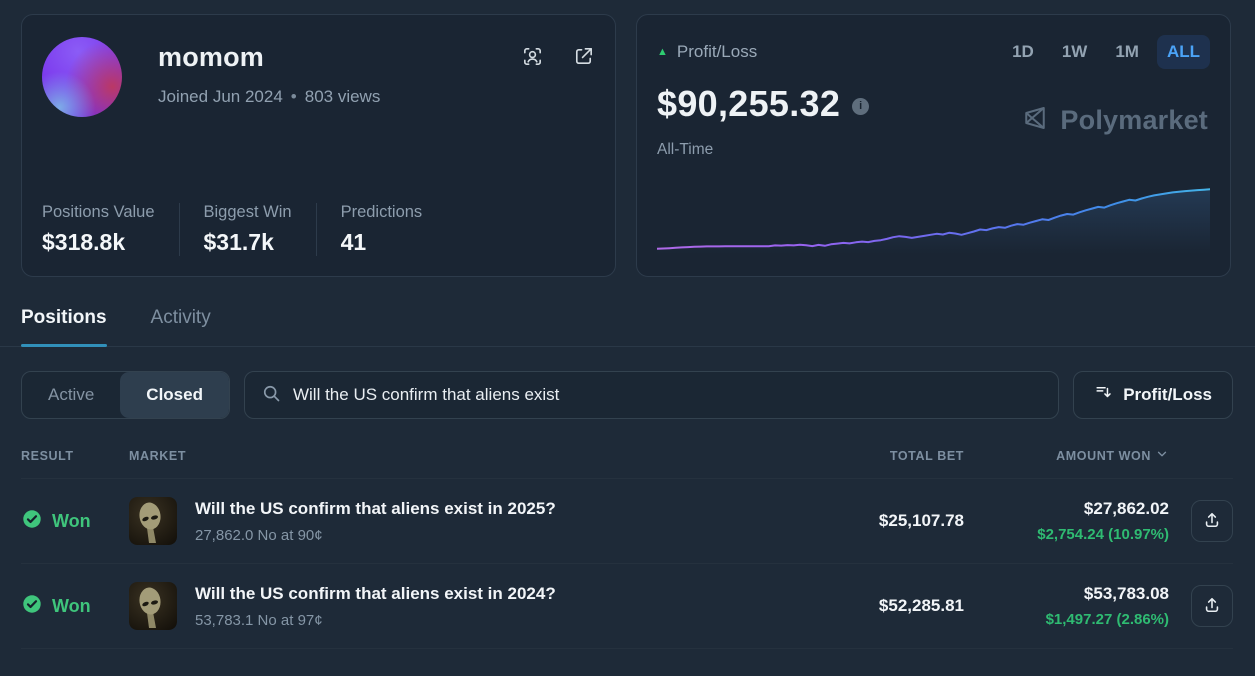  Describe the element at coordinates (381, 212) in the screenshot. I see `stat-label: Predictions` at that location.